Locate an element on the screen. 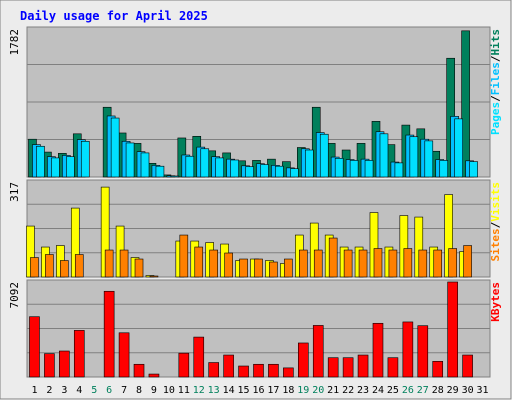 This screenshot has width=512, height=400. x-tick-label-day-19: 19 is located at coordinates (303, 390).